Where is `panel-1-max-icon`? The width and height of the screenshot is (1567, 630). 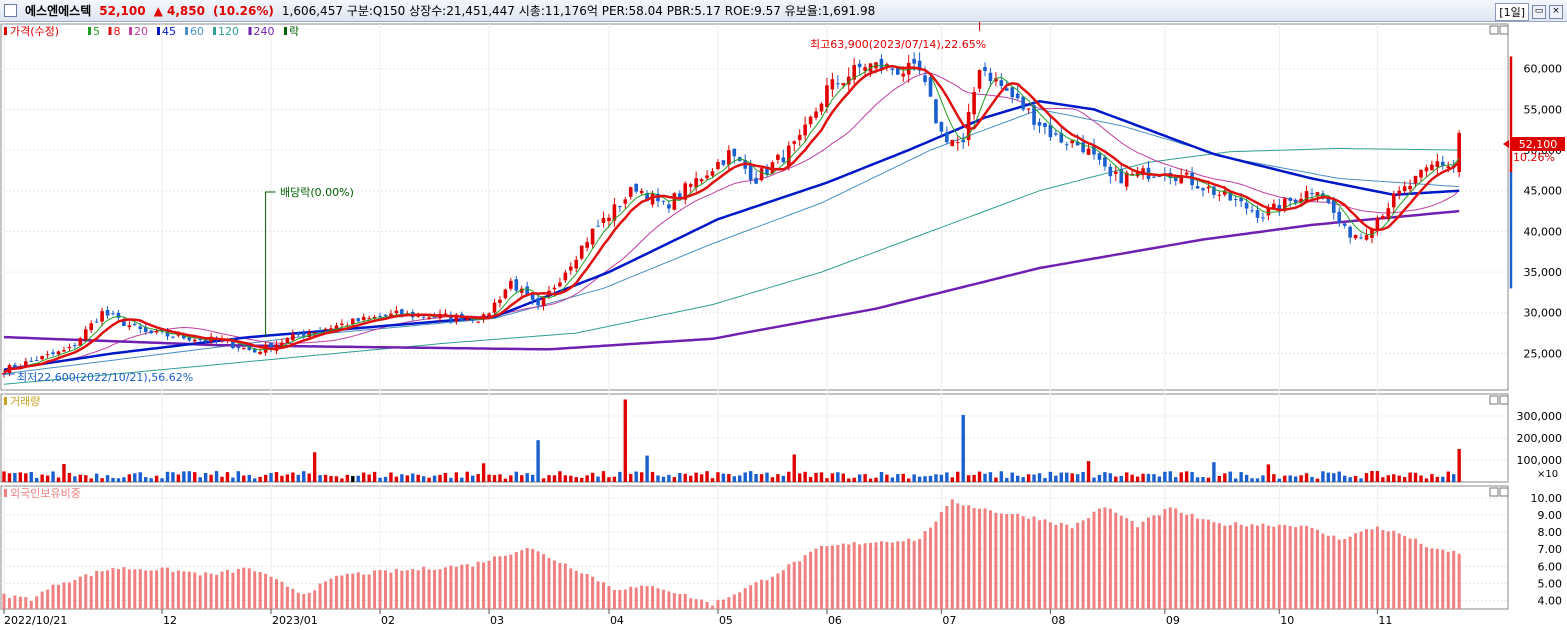 panel-1-max-icon is located at coordinates (1494, 30).